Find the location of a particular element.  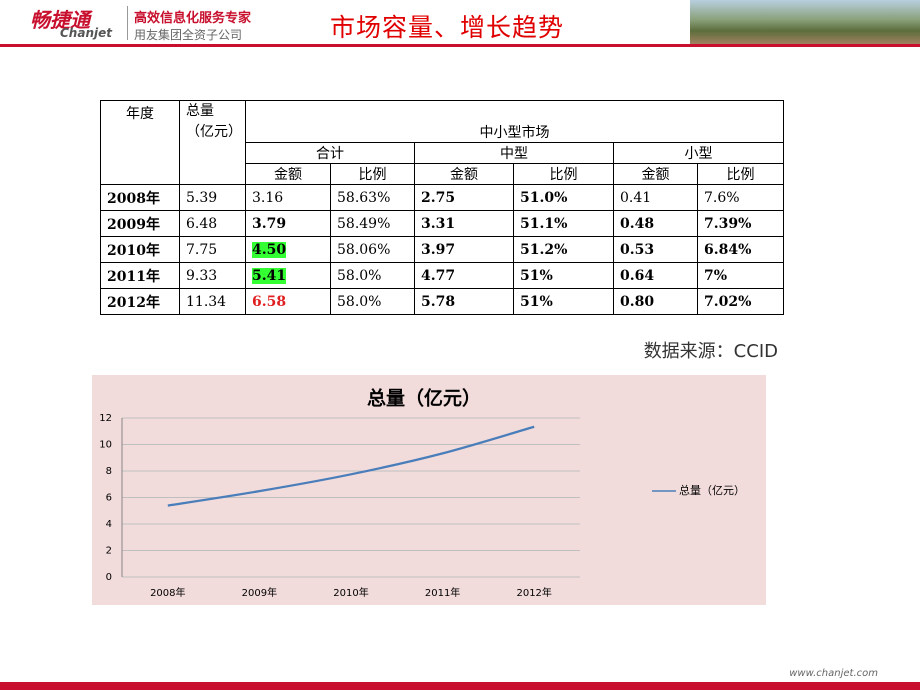

table-cell: 4.77 is located at coordinates (464, 275).